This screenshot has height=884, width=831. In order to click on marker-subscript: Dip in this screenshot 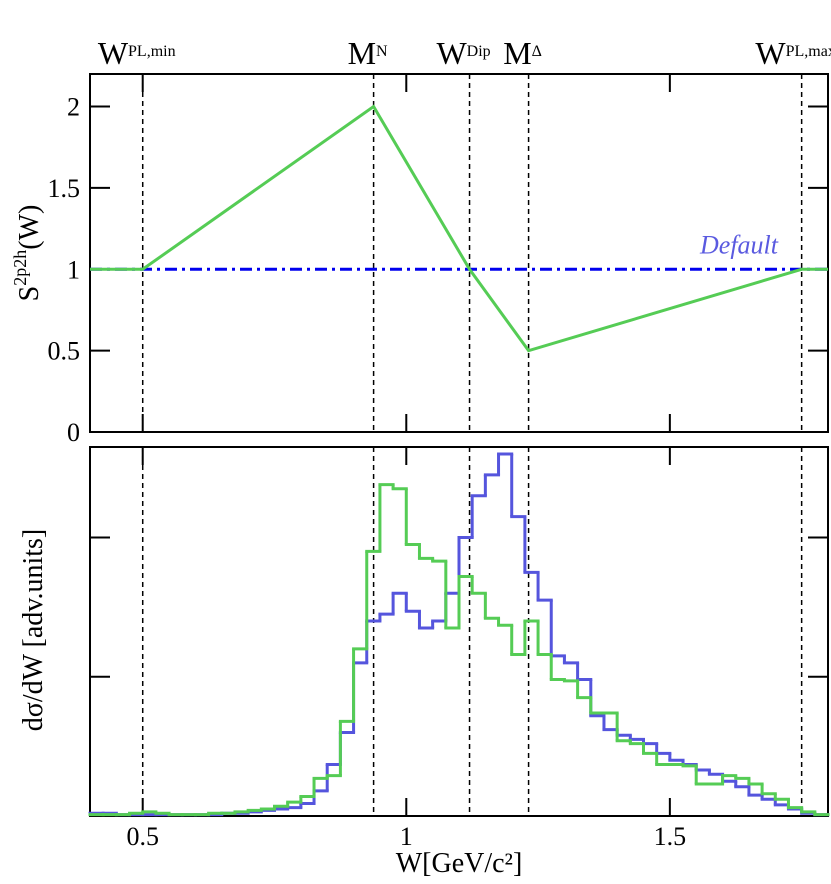, I will do `click(479, 51)`.